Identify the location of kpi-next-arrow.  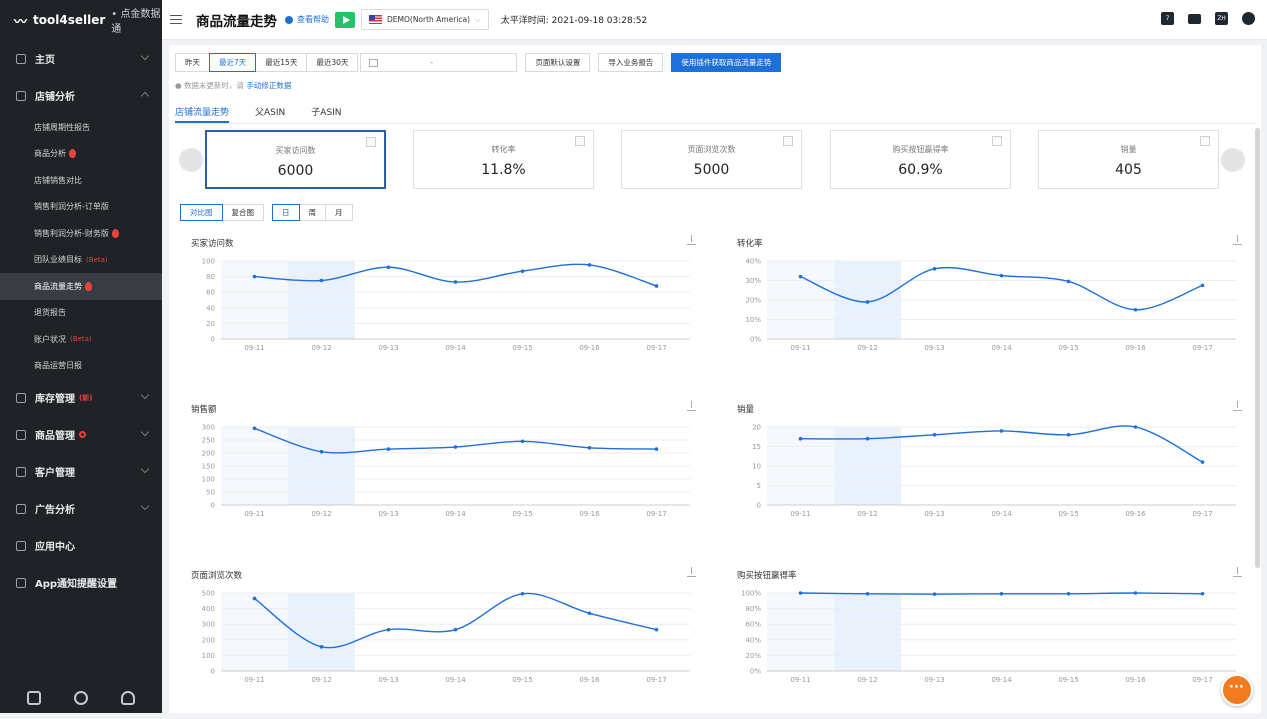
(1233, 160).